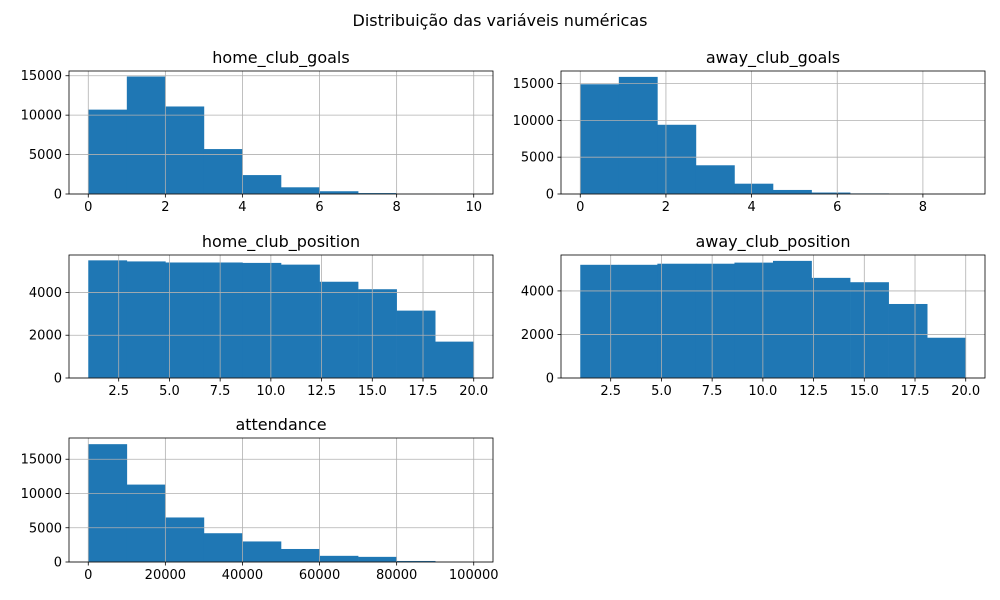 This screenshot has height=600, width=1000. What do you see at coordinates (396, 575) in the screenshot?
I see `x-tick-label: 80000` at bounding box center [396, 575].